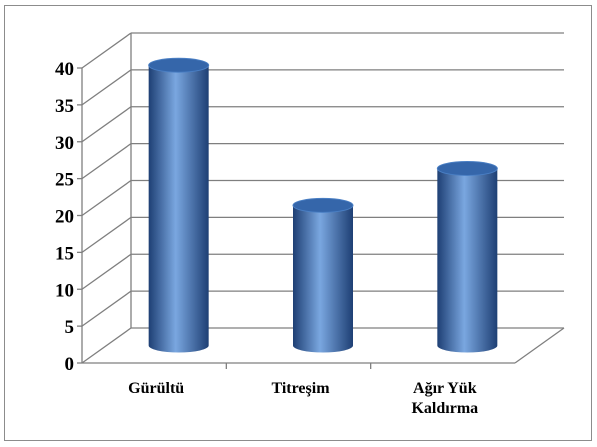 The height and width of the screenshot is (447, 597). I want to click on y-tick-labels: 0 5 10 15 20 25 30 35 40, so click(64, 217).